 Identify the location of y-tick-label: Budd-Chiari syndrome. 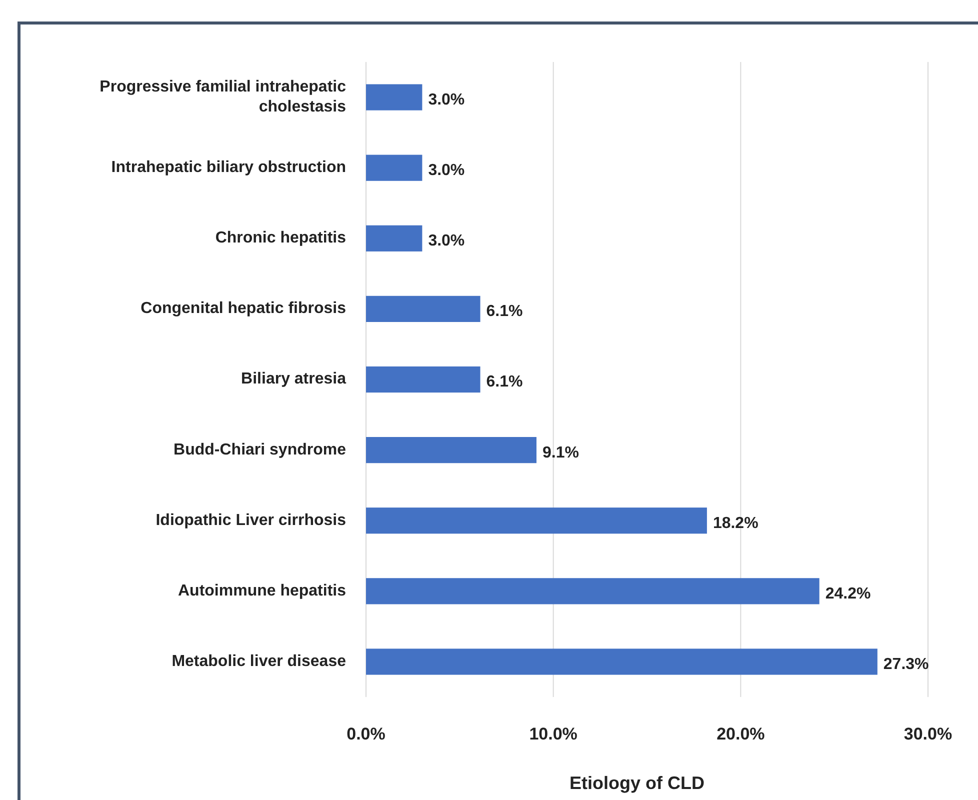
(260, 449).